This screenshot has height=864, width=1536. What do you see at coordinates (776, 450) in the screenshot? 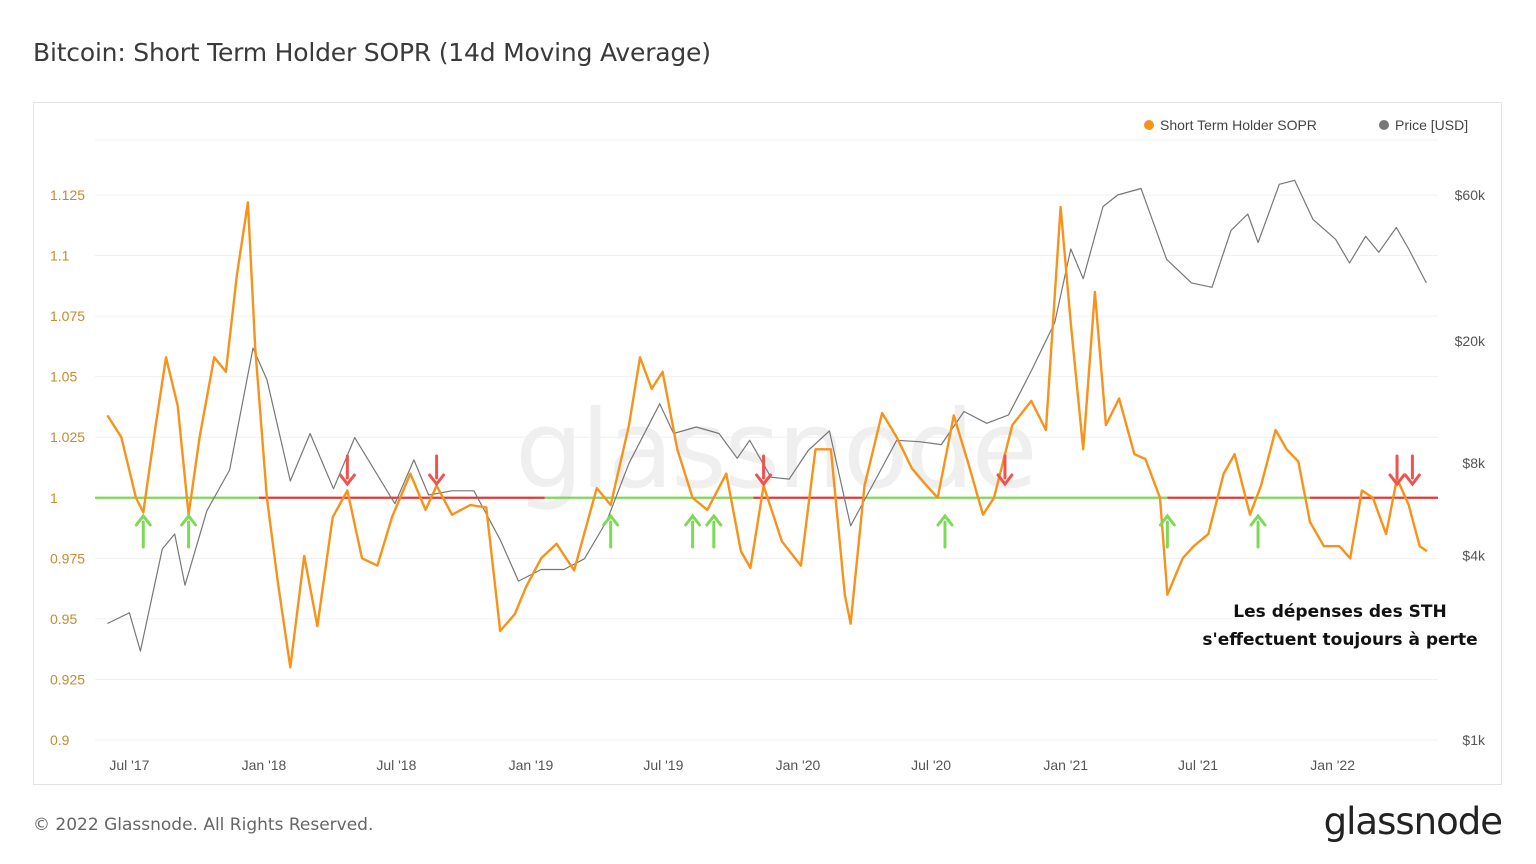
I see `watermark-logo: glassnode` at bounding box center [776, 450].